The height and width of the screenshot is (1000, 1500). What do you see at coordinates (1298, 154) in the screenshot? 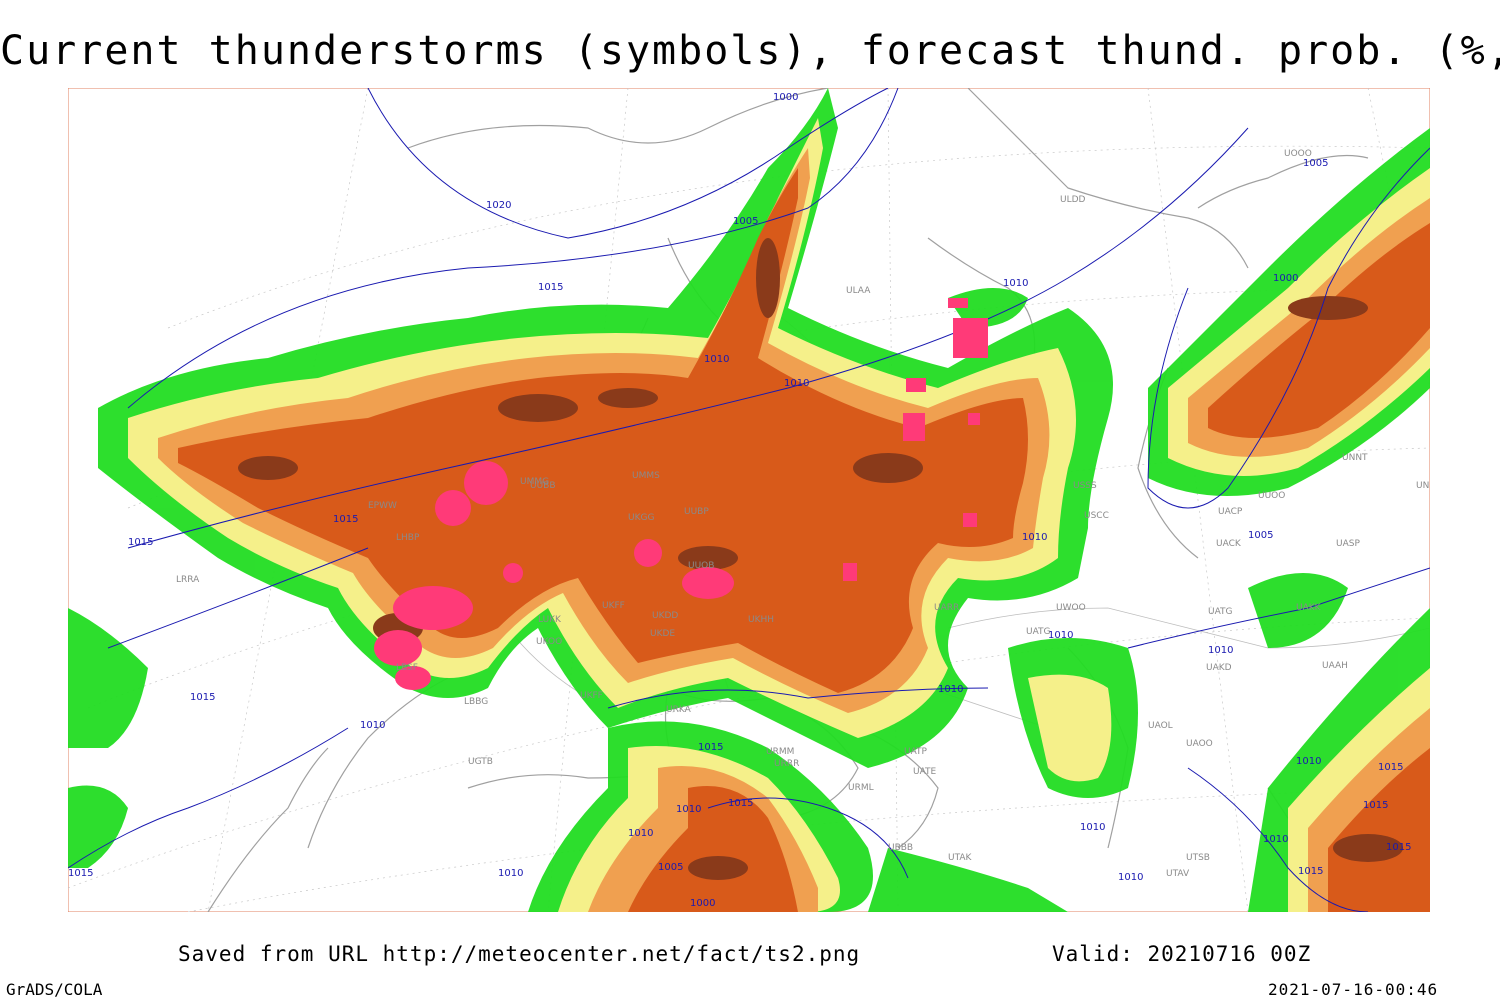
I see `svg-text: UOOO` at bounding box center [1298, 154].